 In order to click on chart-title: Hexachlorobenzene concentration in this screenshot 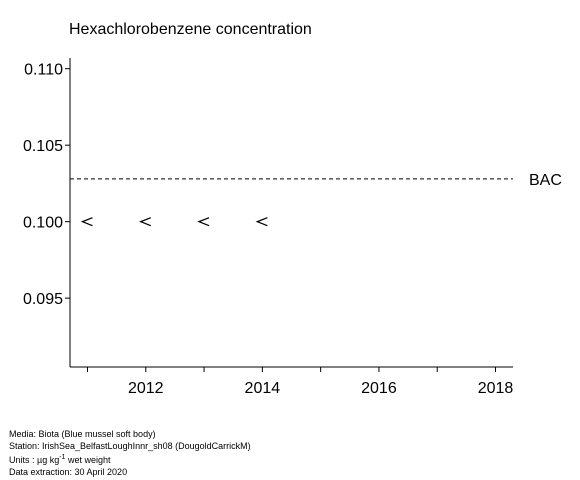, I will do `click(190, 29)`.